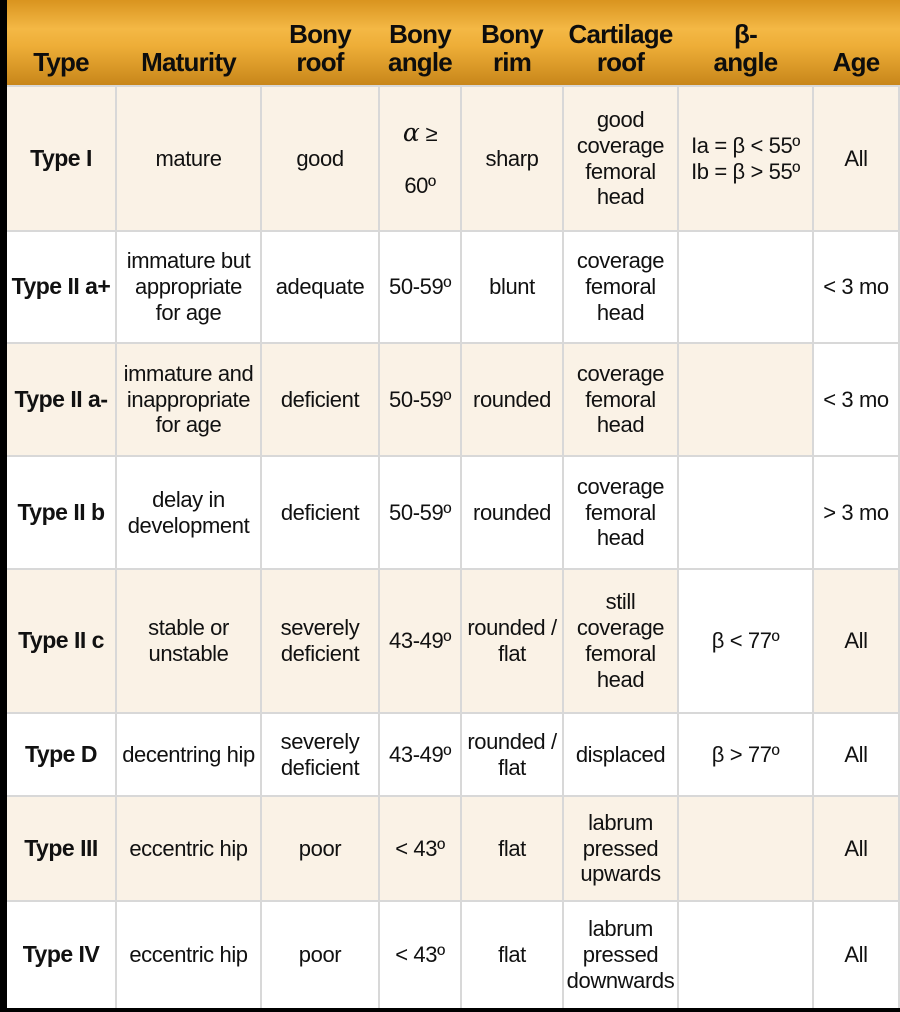 This screenshot has width=900, height=1012. What do you see at coordinates (620, 641) in the screenshot?
I see `cell-cartilage-roof: still coverage femoral head` at bounding box center [620, 641].